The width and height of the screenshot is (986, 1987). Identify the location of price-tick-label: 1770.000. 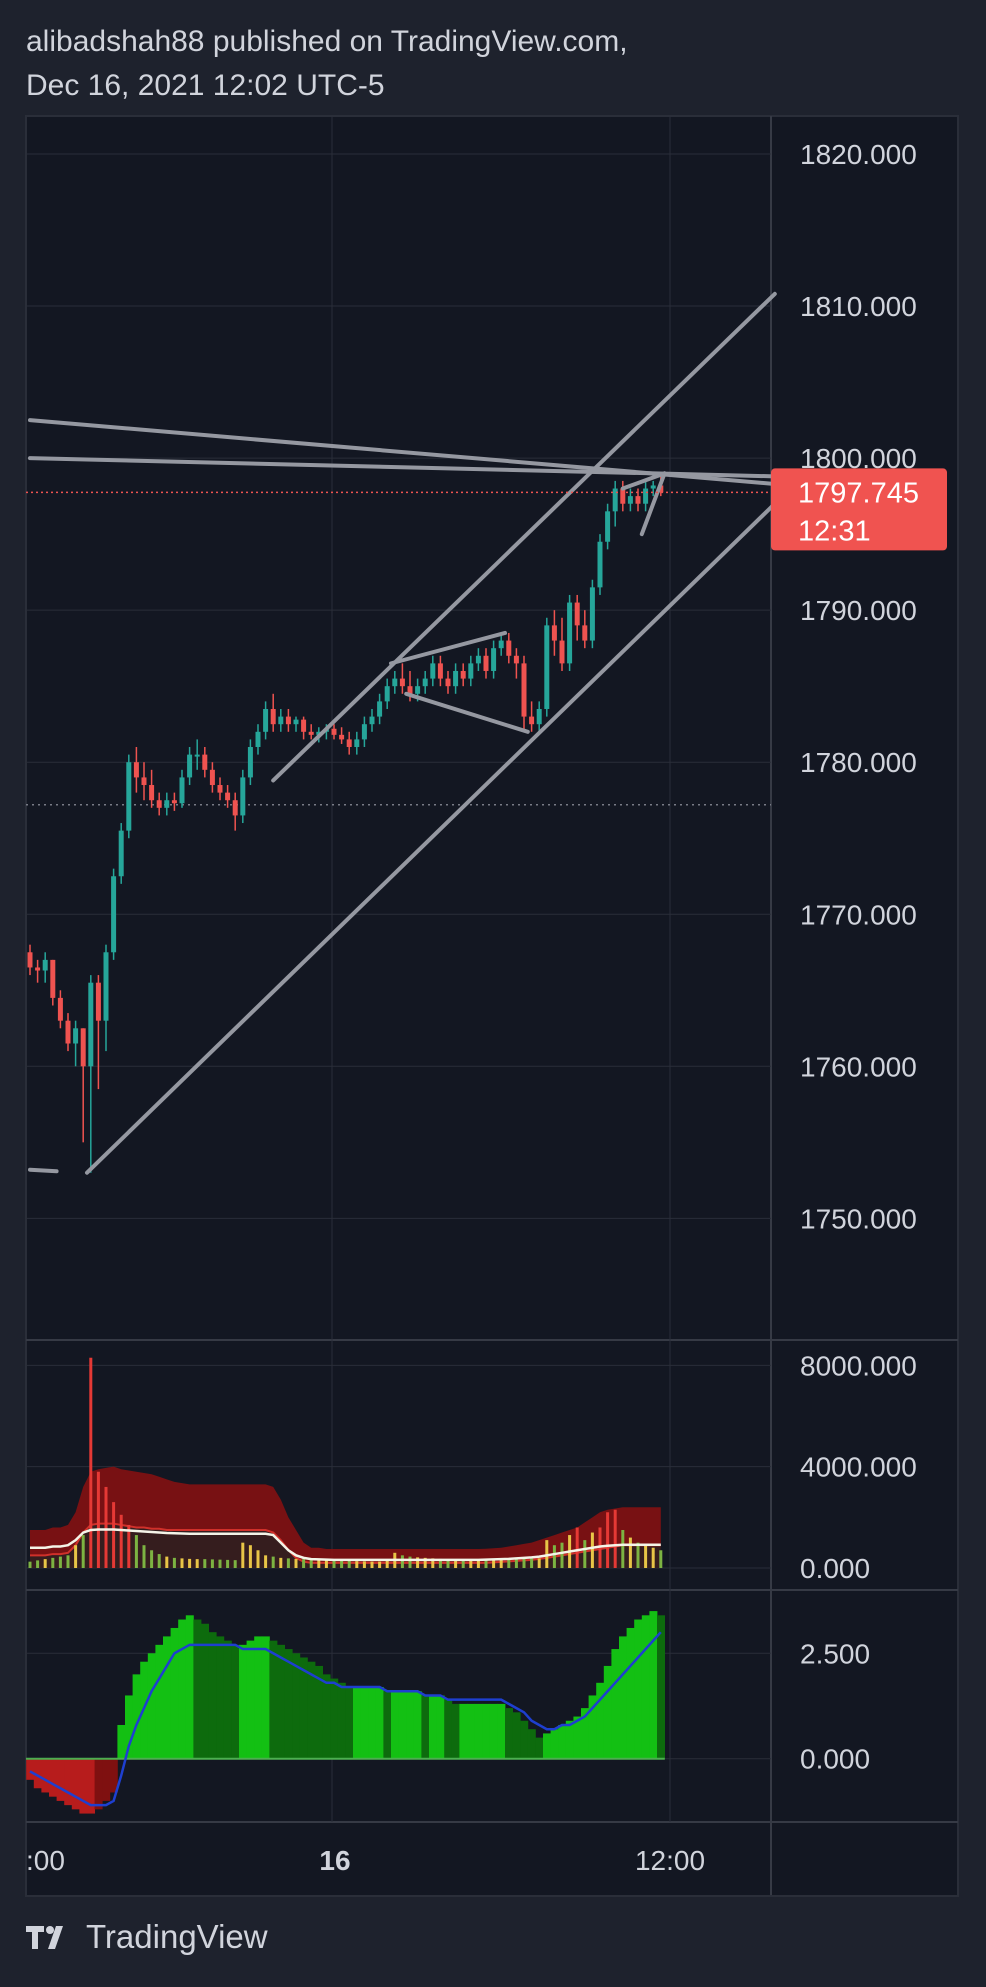
(858, 914).